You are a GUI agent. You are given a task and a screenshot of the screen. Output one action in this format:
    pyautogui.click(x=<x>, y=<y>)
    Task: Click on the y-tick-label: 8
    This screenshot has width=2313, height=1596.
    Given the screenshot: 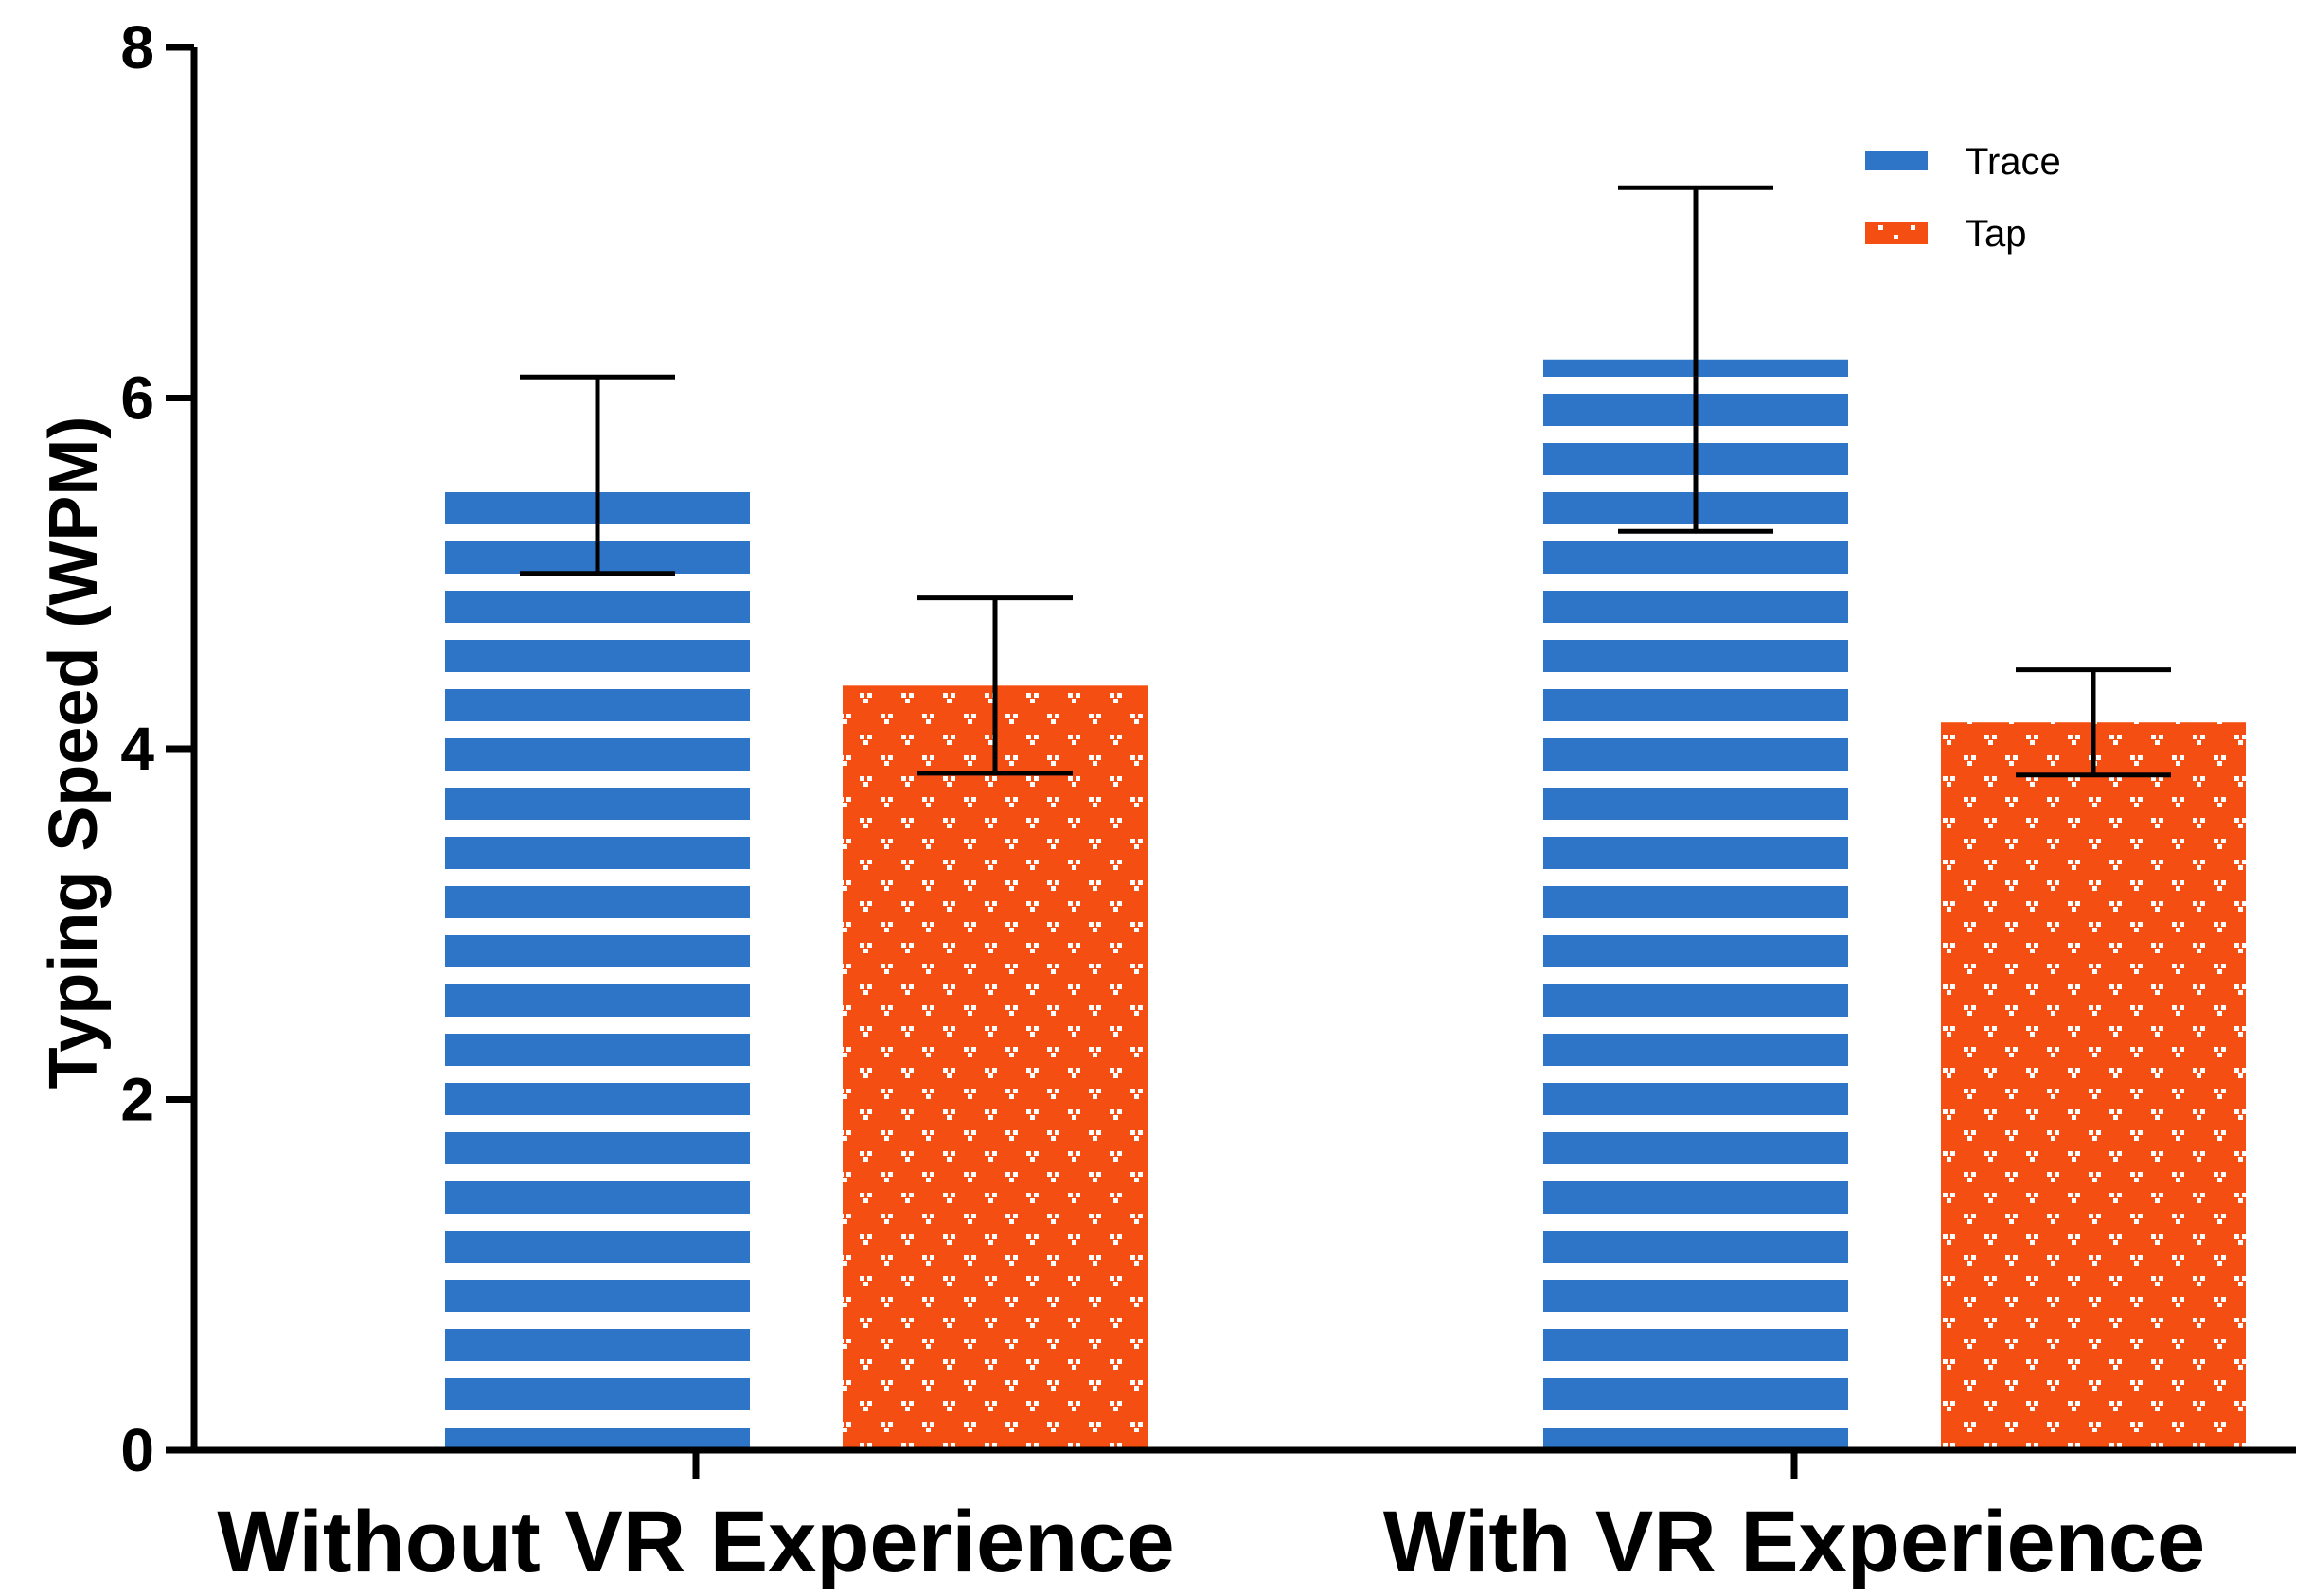 What is the action you would take?
    pyautogui.click(x=137, y=47)
    